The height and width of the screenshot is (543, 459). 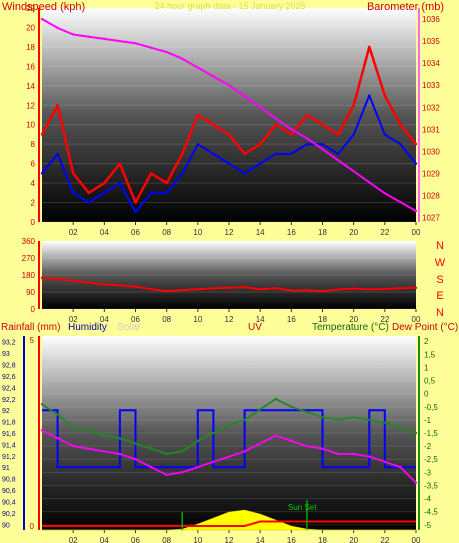 What do you see at coordinates (353, 539) in the screenshot?
I see `x-tick-label: 20` at bounding box center [353, 539].